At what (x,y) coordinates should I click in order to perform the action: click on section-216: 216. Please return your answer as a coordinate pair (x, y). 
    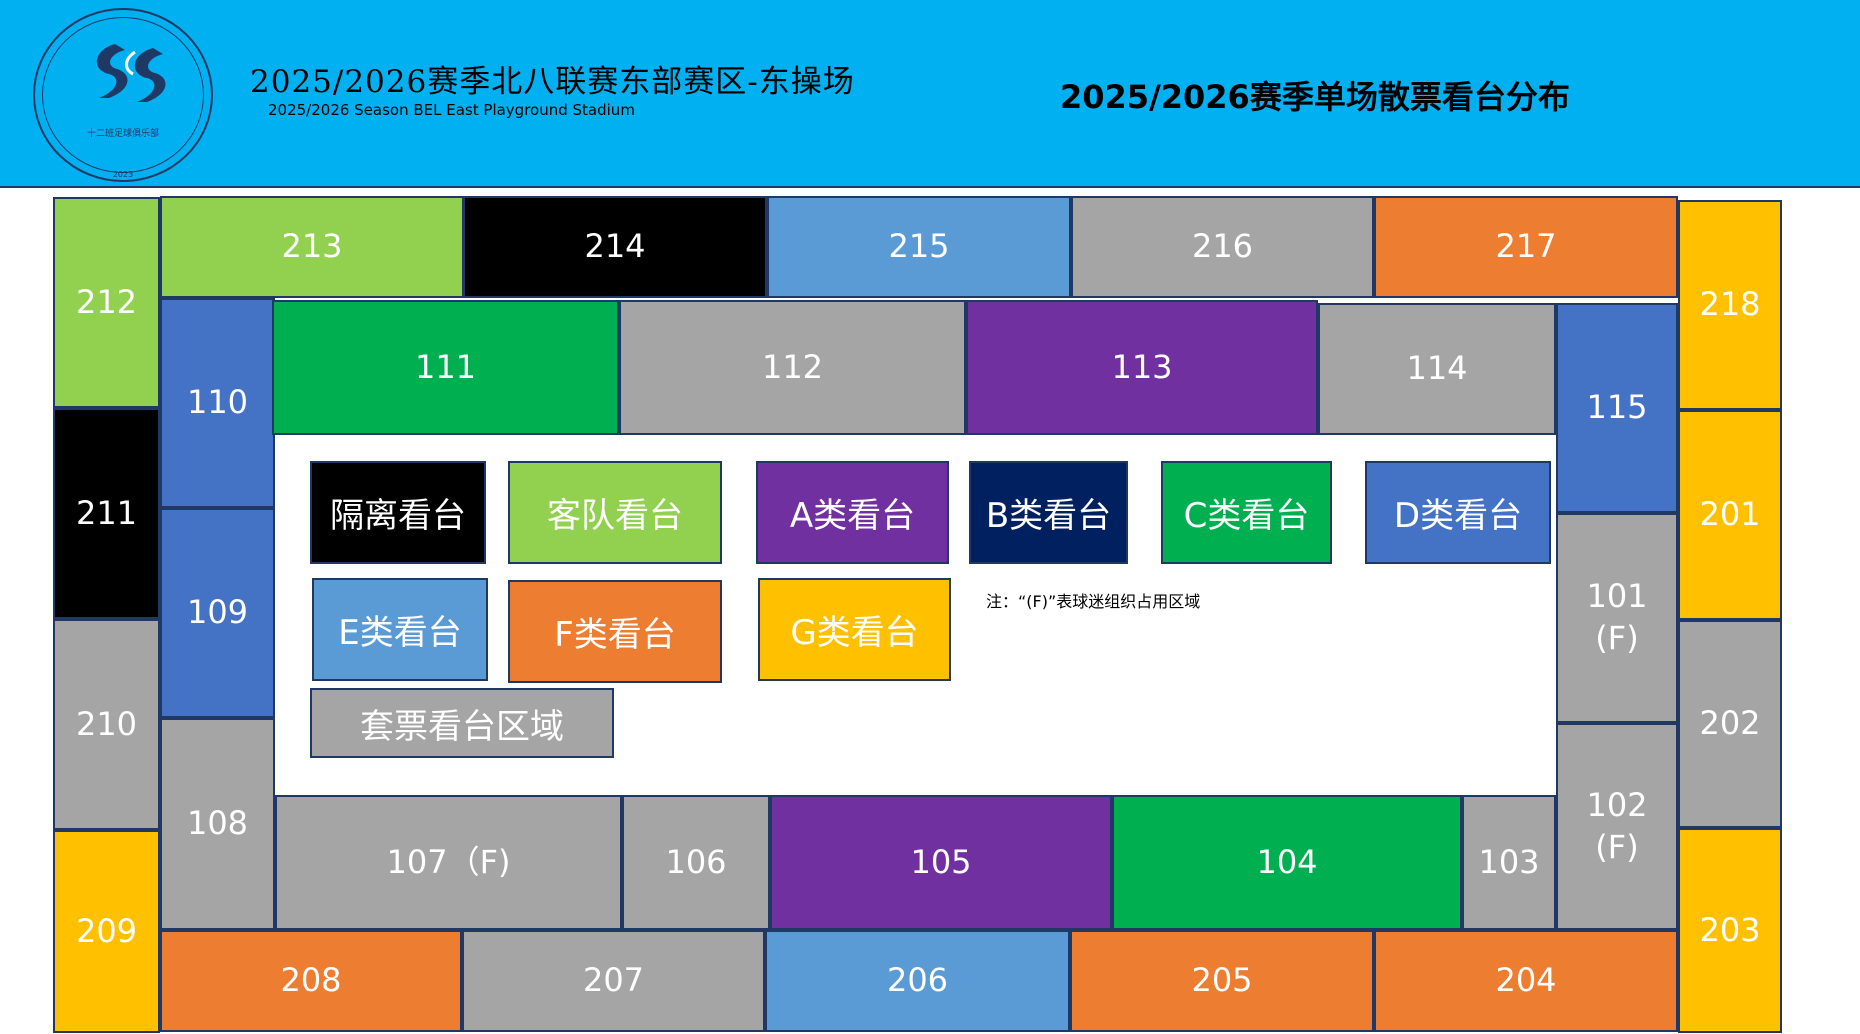
    Looking at the image, I should click on (1222, 247).